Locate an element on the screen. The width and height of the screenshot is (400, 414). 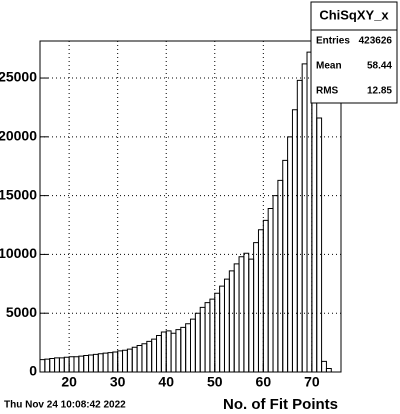
stats-title: ChiSqXY_x is located at coordinates (354, 14).